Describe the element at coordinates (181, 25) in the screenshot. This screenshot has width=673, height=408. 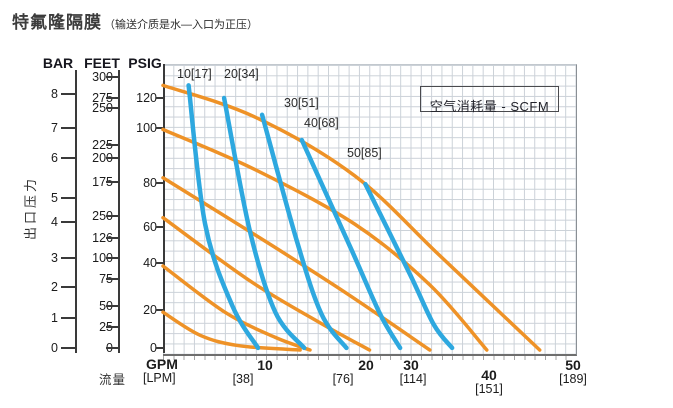
I see `page-title-note: （输送介质是水—入口为正压）` at that location.